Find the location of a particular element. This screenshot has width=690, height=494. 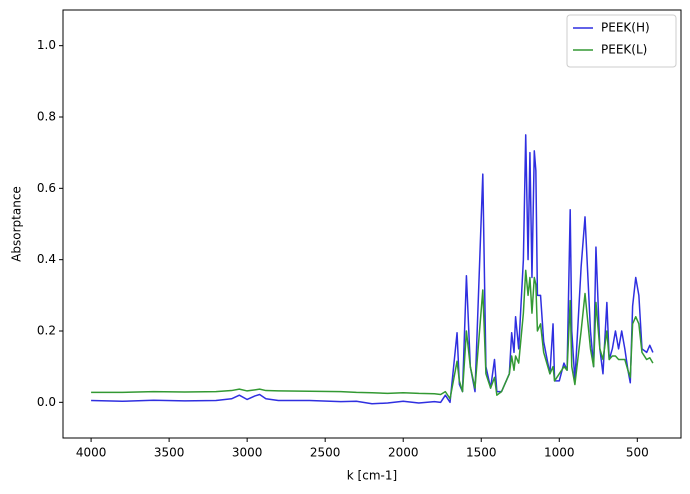

x-tick-label: 3500 is located at coordinates (169, 453).